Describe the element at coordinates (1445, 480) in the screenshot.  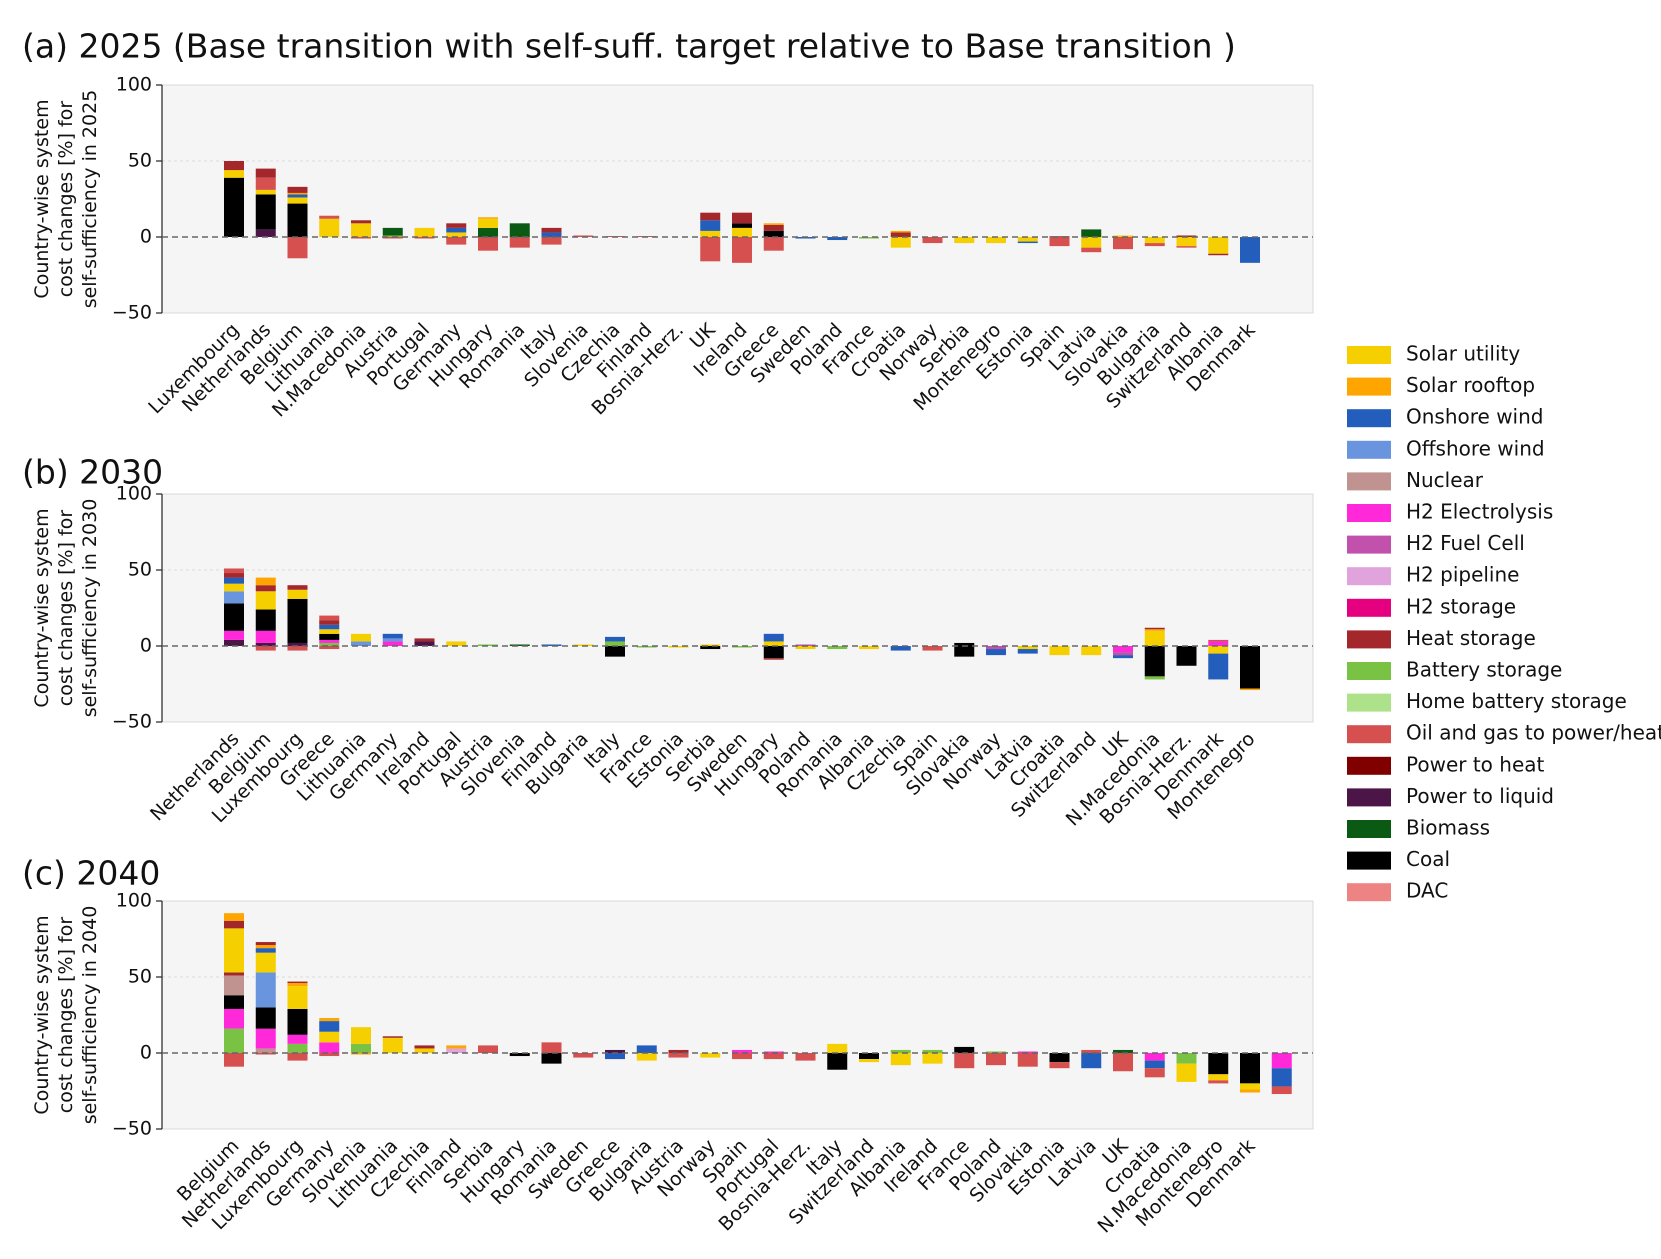
I see `legend-label: Nuclear` at that location.